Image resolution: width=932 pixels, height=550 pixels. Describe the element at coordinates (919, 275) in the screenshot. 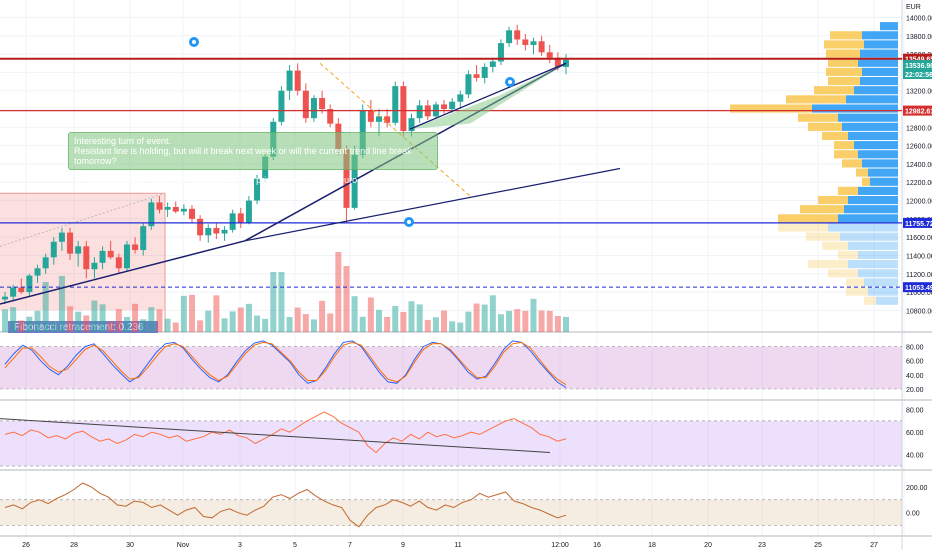

I see `price-tick-label: 11200.00` at that location.